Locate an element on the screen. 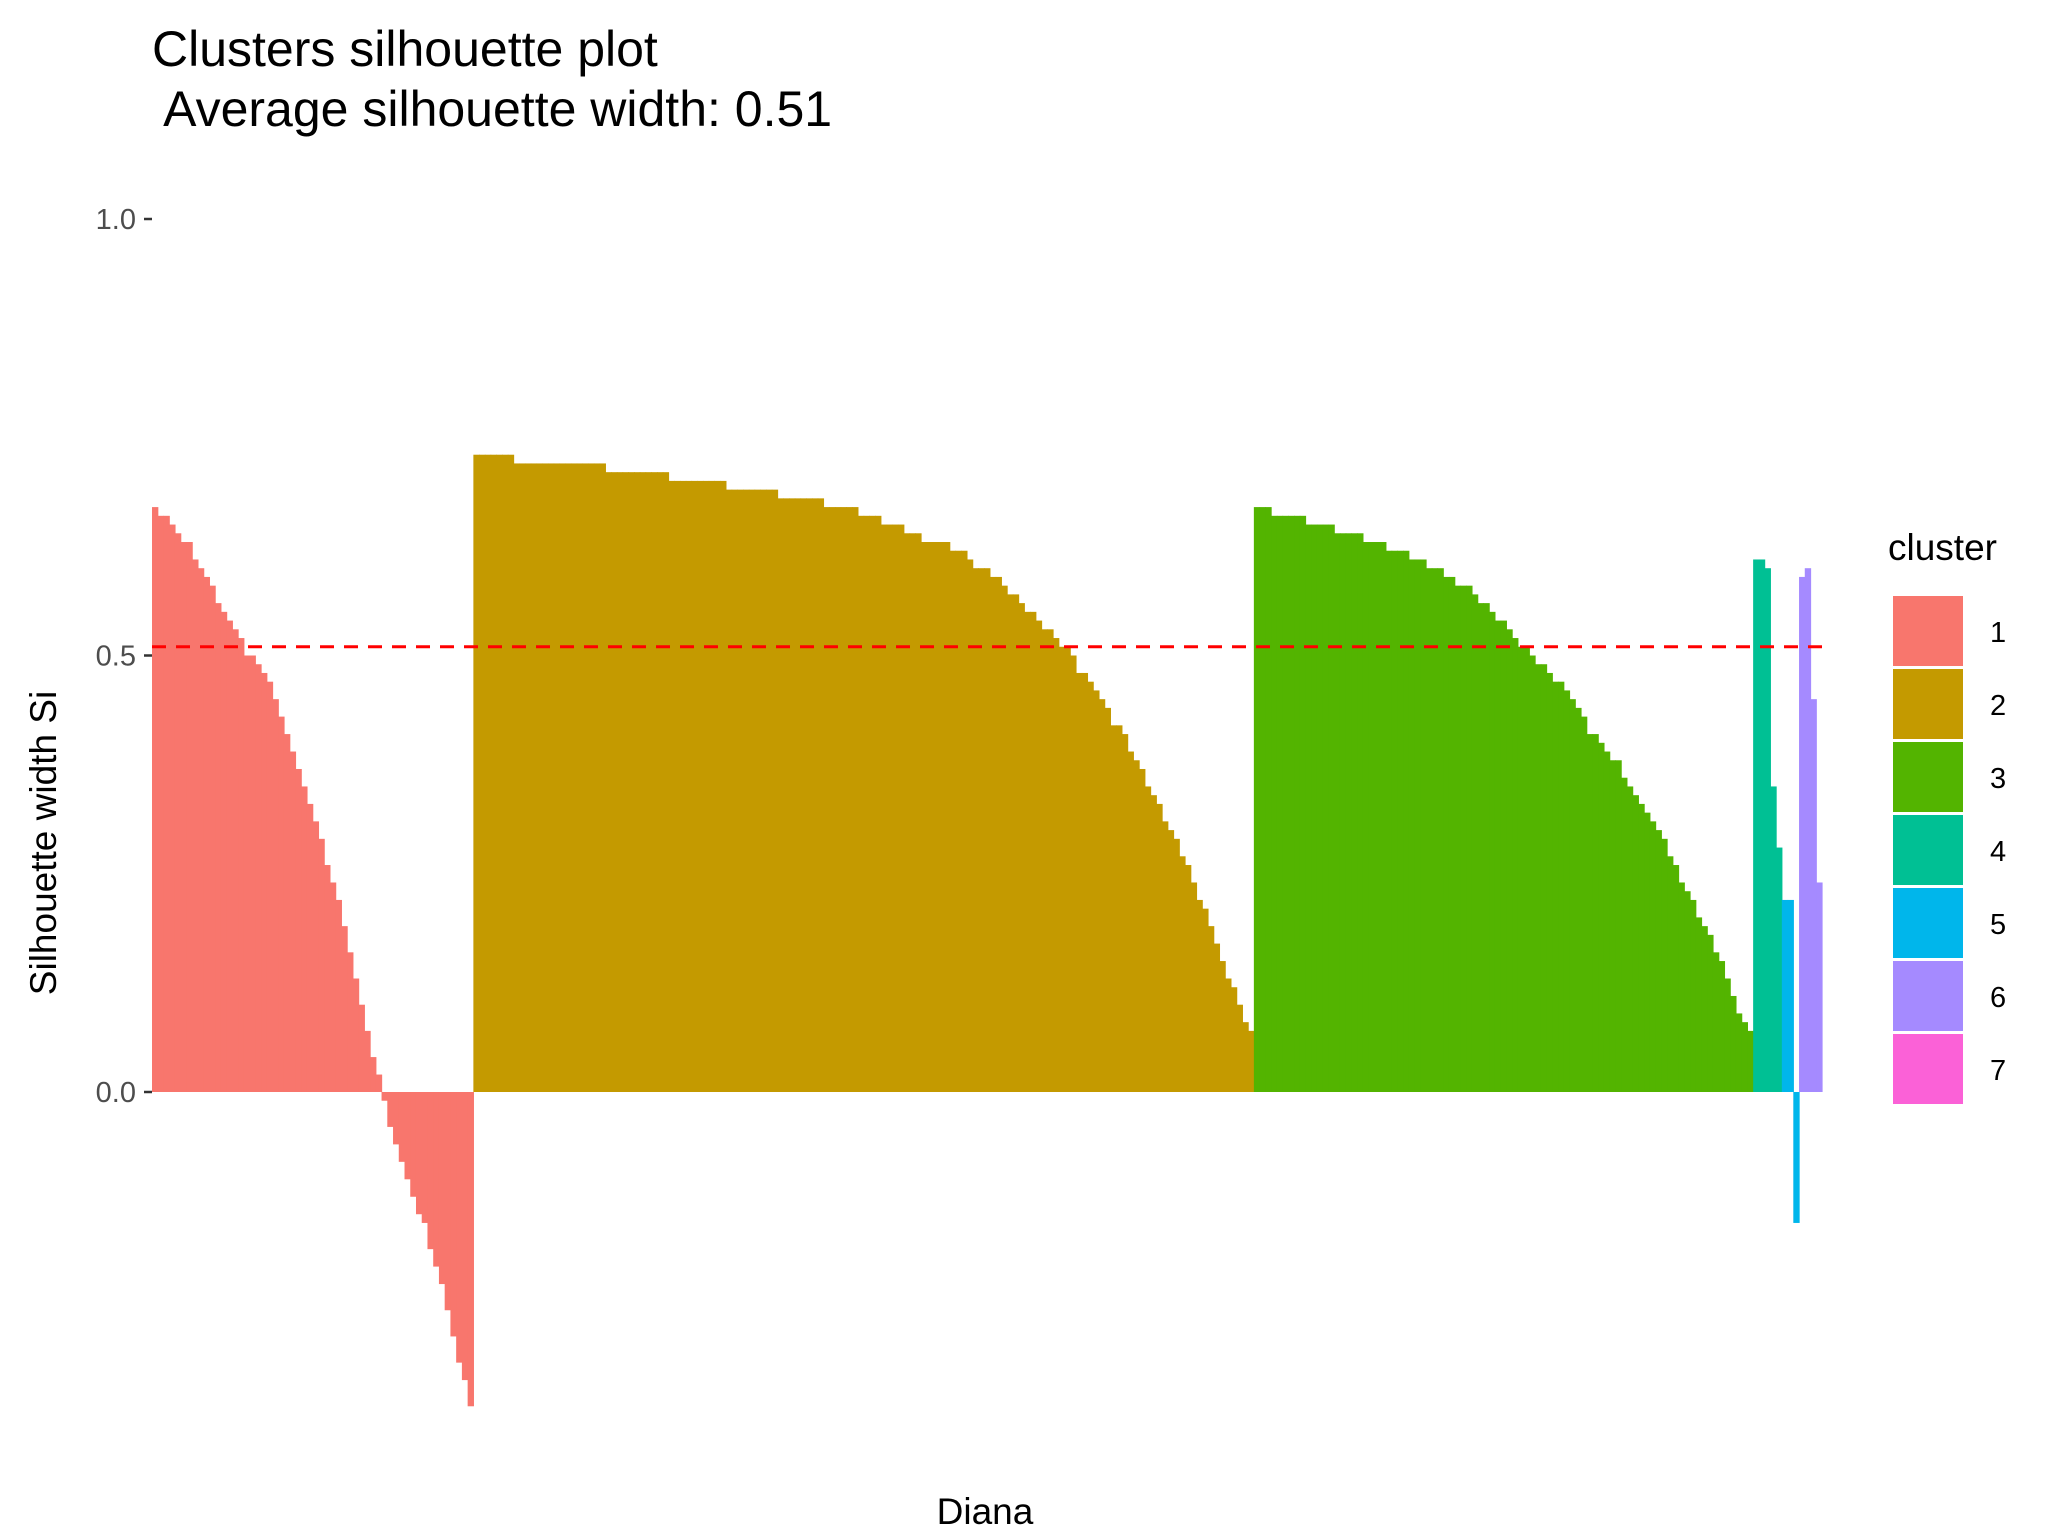  y-tick-label: 1.0 is located at coordinates (116, 220).